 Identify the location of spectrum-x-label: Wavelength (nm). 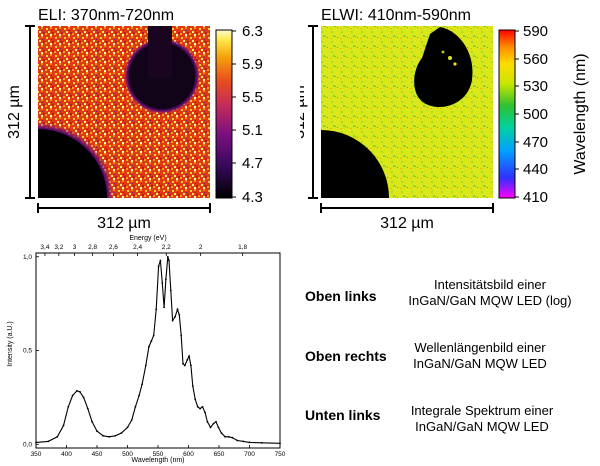
(157, 460).